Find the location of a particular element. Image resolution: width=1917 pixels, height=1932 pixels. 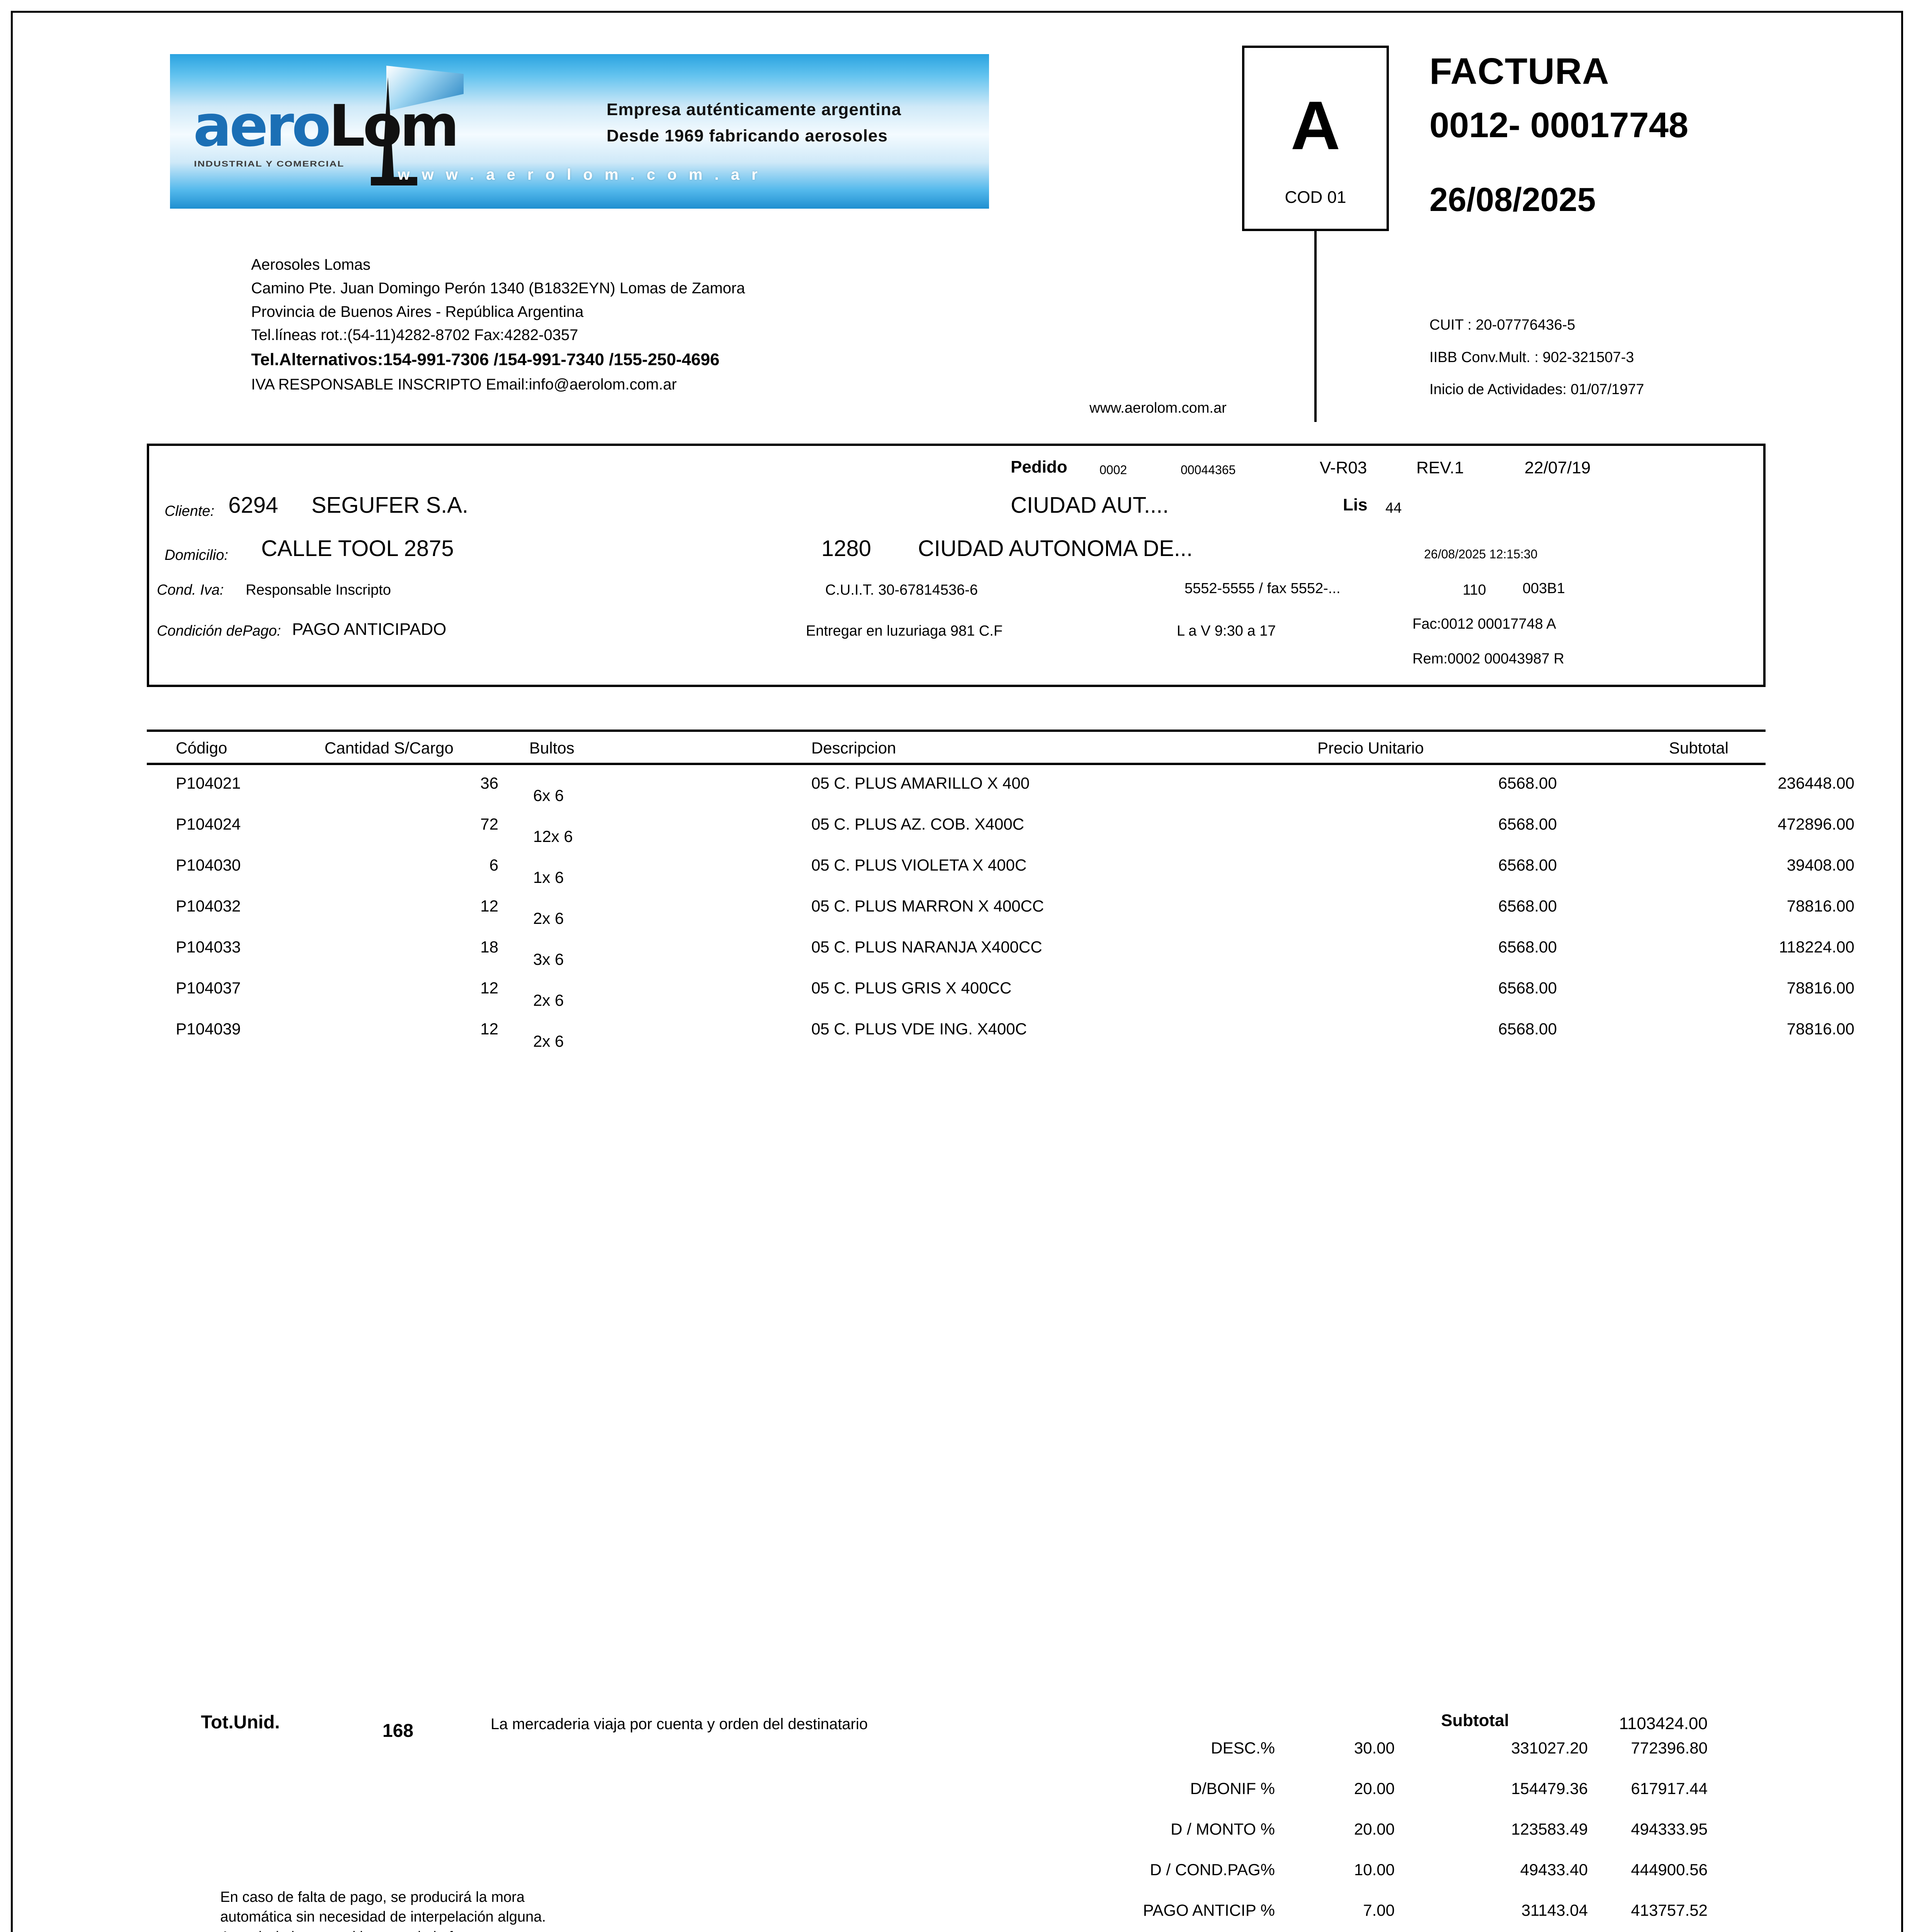

discount-row: D / COND.PAG% 10.00 49433.40 444900.56 is located at coordinates (1349, 1884).